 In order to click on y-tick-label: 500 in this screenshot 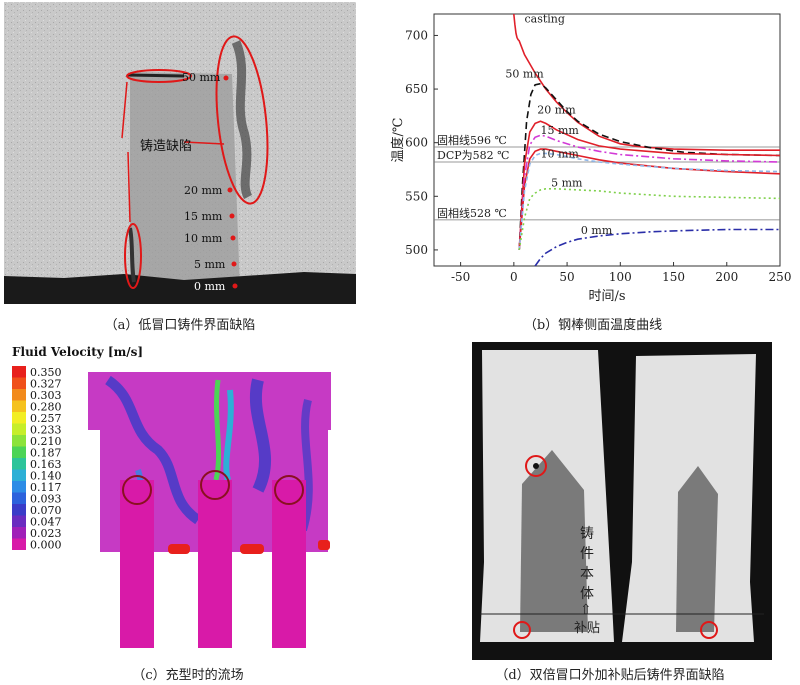, I will do `click(416, 250)`.